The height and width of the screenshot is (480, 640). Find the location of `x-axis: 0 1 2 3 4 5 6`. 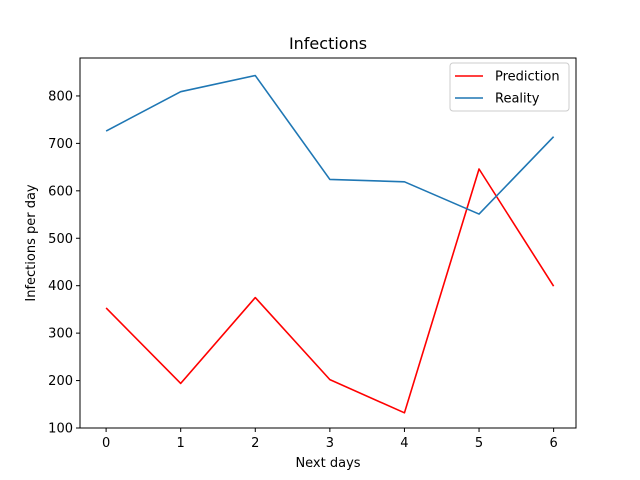

x-axis: 0 1 2 3 4 5 6 is located at coordinates (330, 439).